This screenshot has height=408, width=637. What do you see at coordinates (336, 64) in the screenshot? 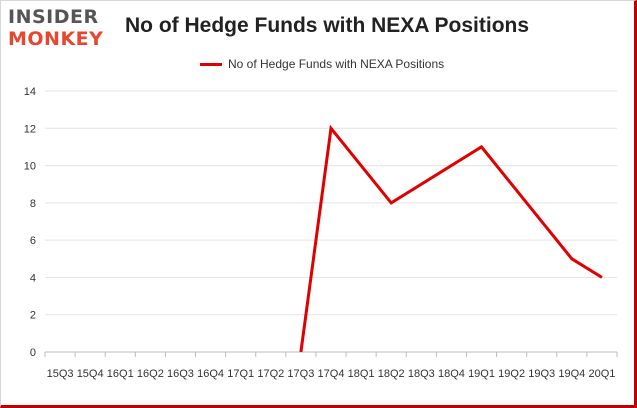
I see `legend-label: No of Hedge Funds with NEXA Positions` at bounding box center [336, 64].